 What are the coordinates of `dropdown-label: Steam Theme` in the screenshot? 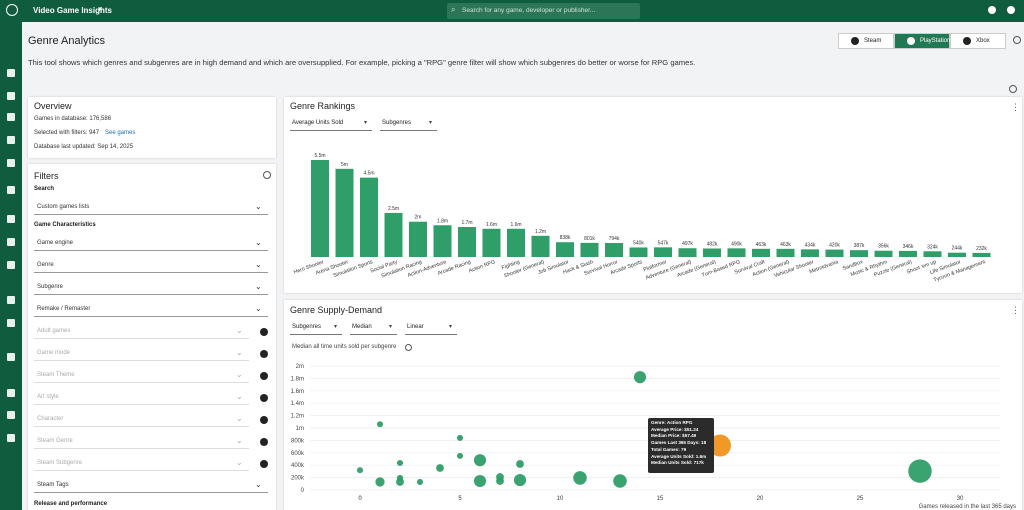 It's located at (56, 375).